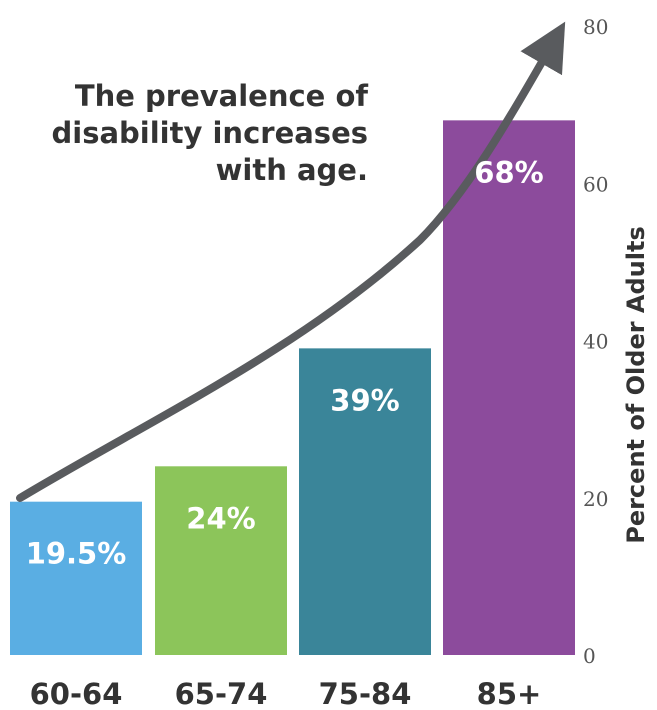  What do you see at coordinates (76, 554) in the screenshot?
I see `value-label-60-64: 19.5%` at bounding box center [76, 554].